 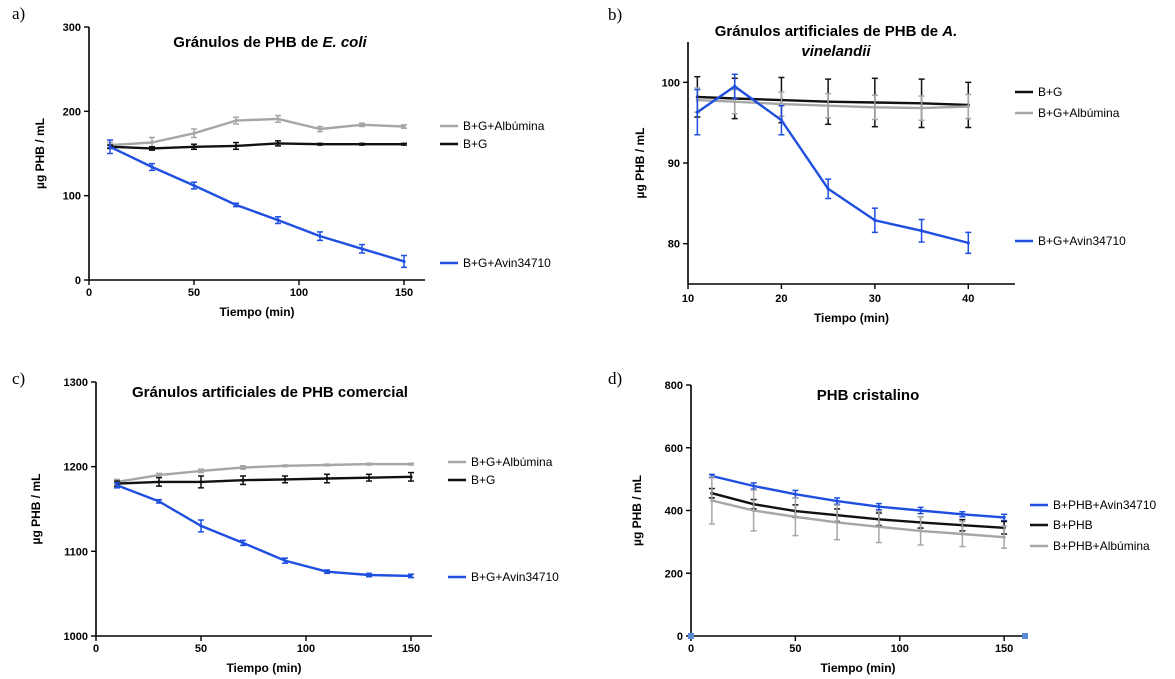 I want to click on legend-label: B+G, so click(x=483, y=480).